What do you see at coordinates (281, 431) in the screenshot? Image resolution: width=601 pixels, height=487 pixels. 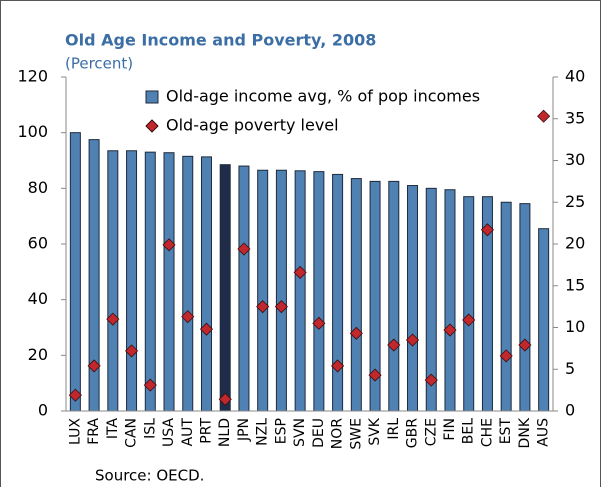 I see `x-tick-label: ESP` at bounding box center [281, 431].